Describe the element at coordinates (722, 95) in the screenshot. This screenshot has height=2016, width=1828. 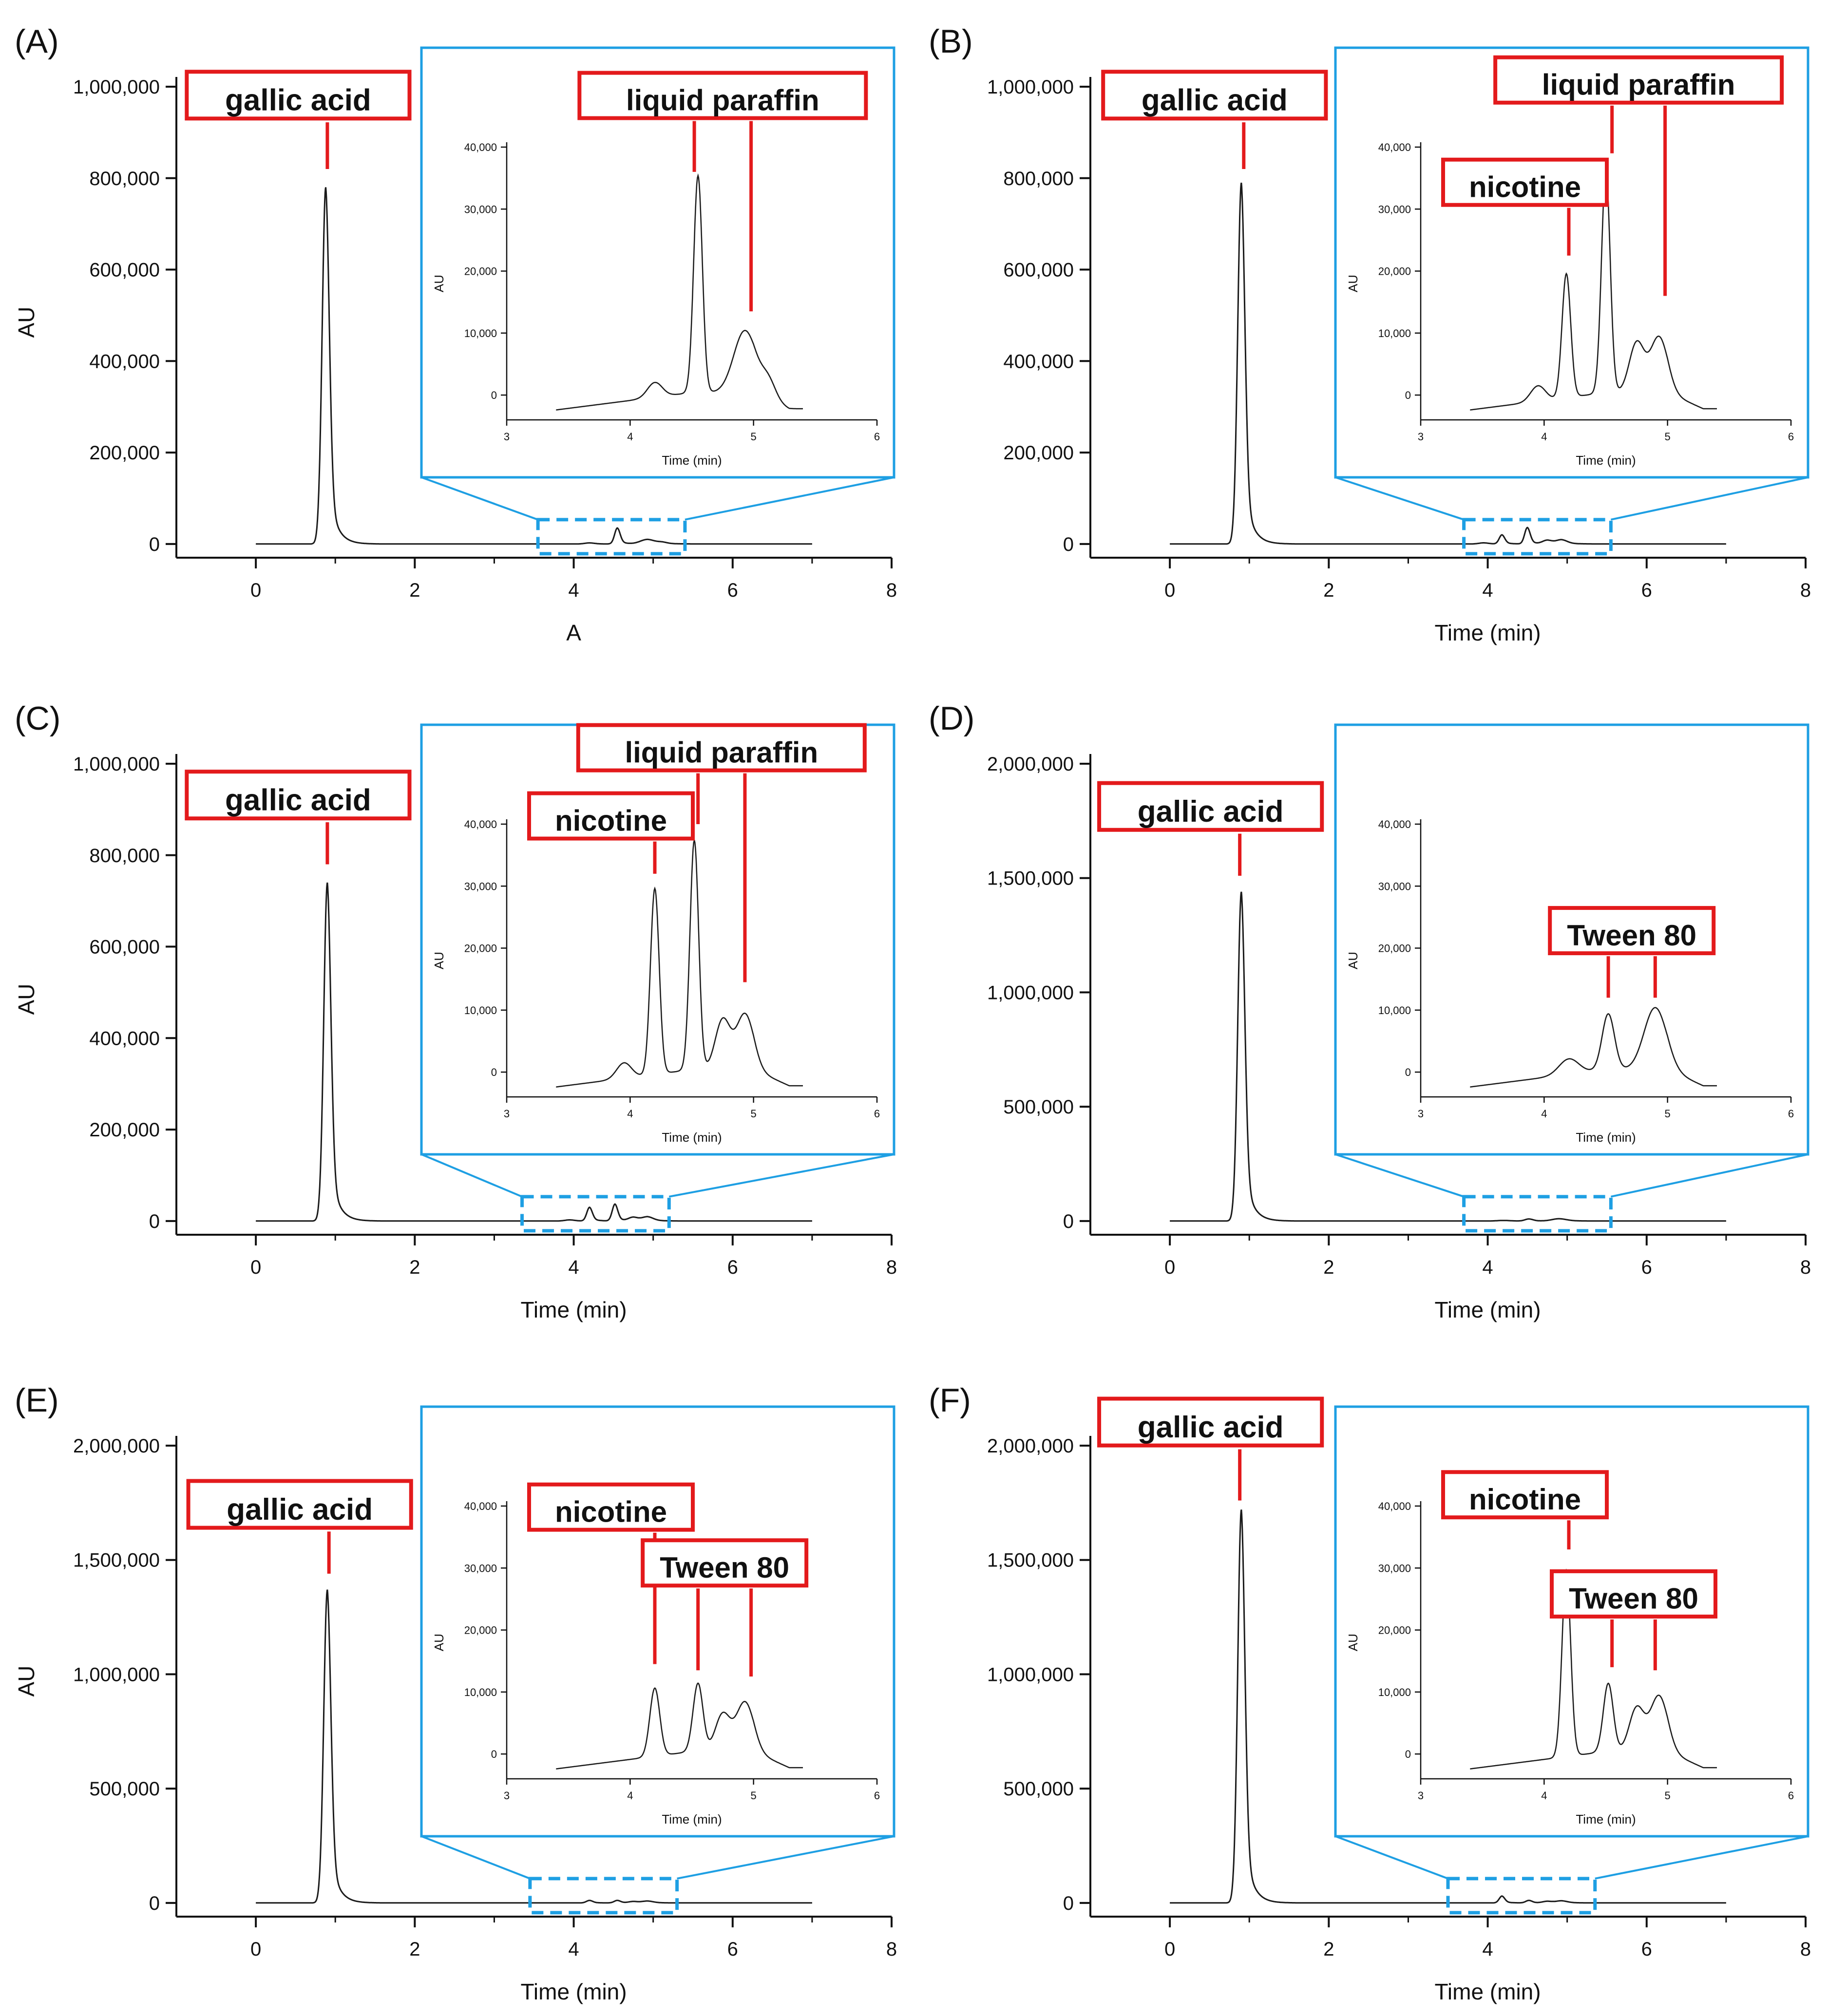
I see `annotation-label: liquid paraffin` at that location.